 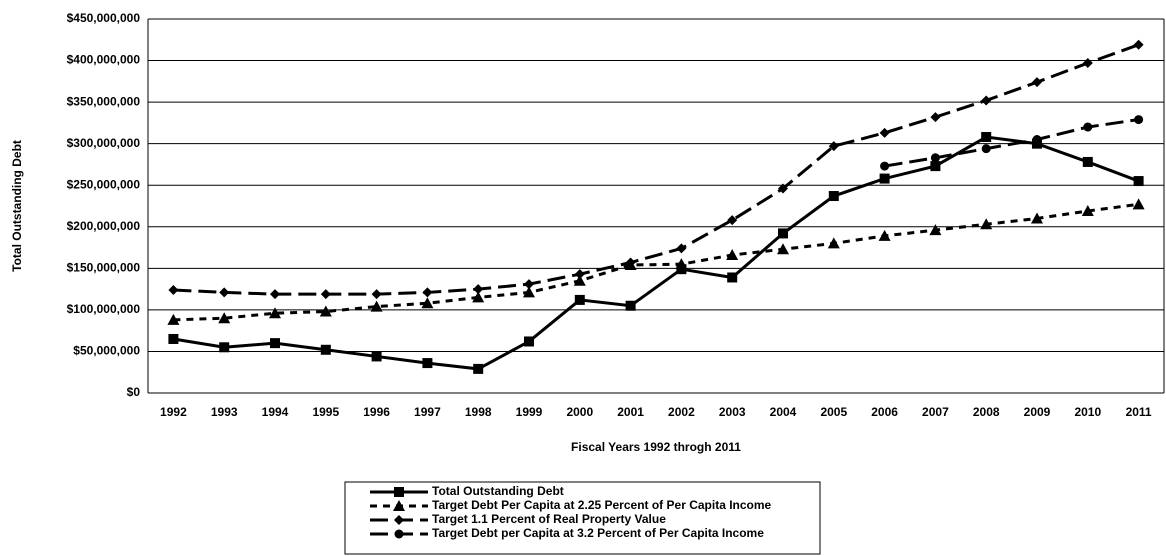 What do you see at coordinates (104, 101) in the screenshot?
I see `y-tick-label: $350,000,000` at bounding box center [104, 101].